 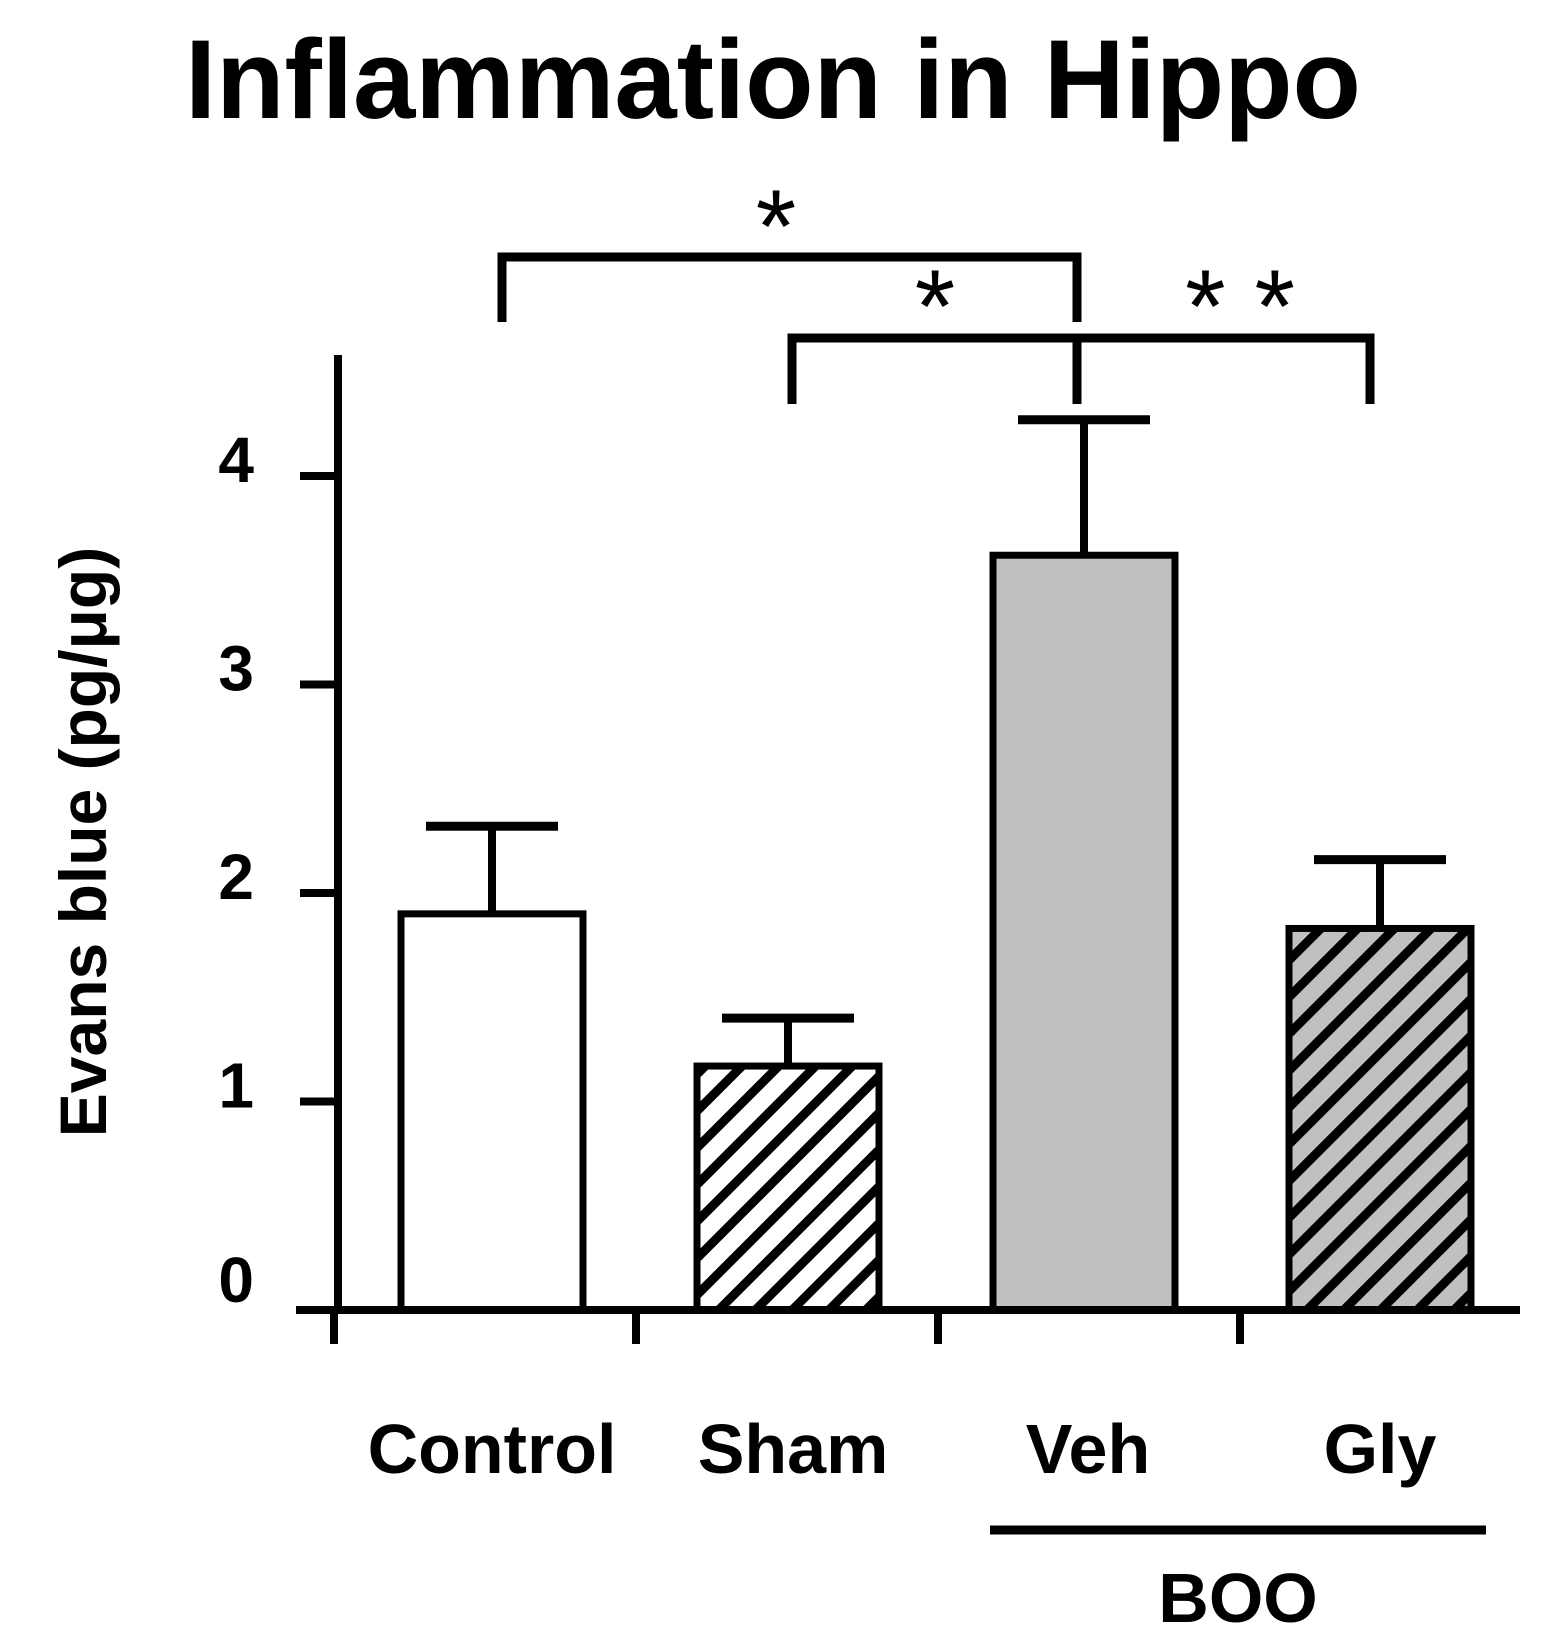 I want to click on category-label-veh: Veh, so click(x=1088, y=1449).